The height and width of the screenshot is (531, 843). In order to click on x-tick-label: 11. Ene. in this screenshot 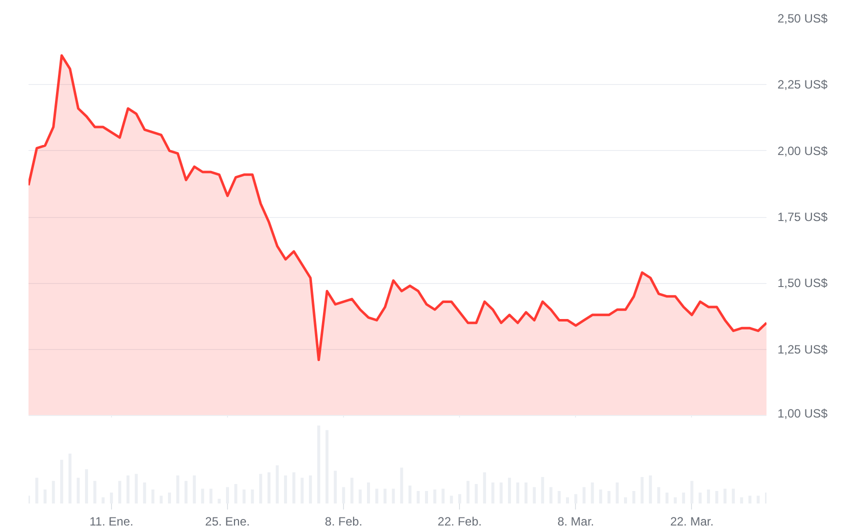, I will do `click(112, 521)`.